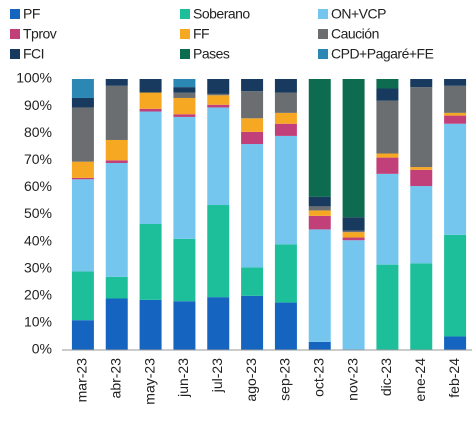  I want to click on y-tick-label: 10%, so click(38, 322).